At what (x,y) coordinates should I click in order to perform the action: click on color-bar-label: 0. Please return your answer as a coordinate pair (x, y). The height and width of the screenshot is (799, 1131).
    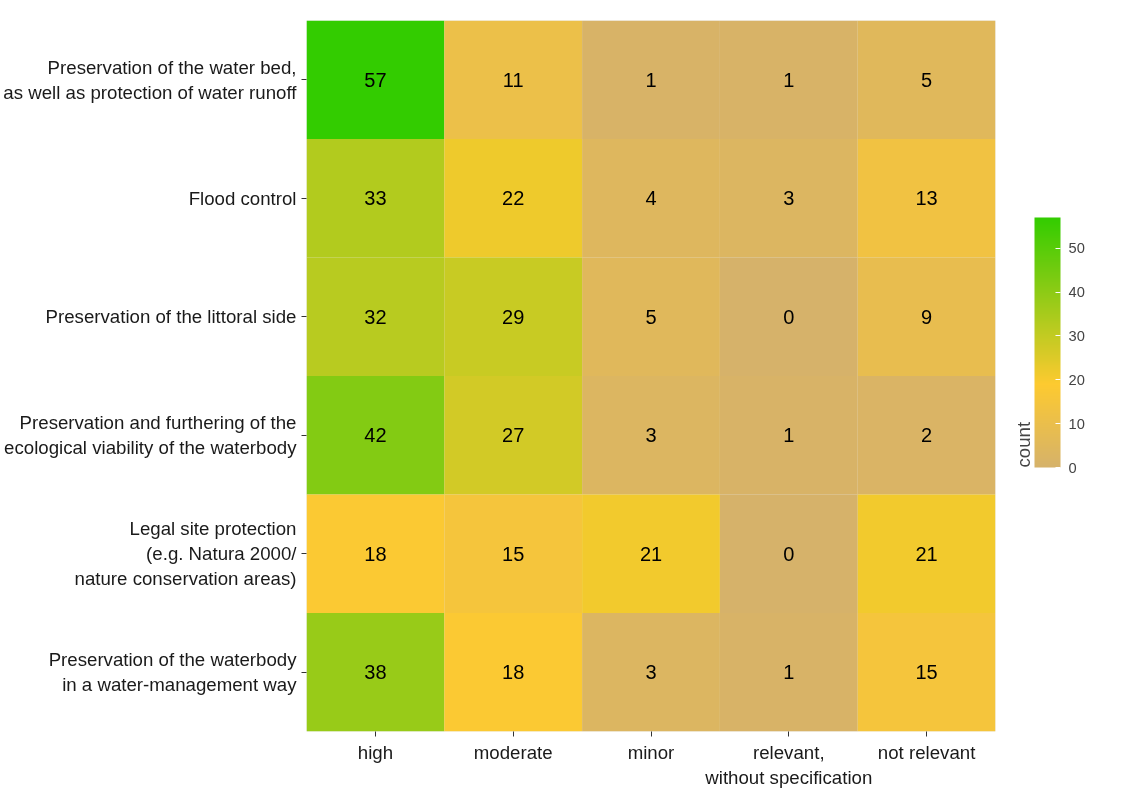
    Looking at the image, I should click on (1072, 467).